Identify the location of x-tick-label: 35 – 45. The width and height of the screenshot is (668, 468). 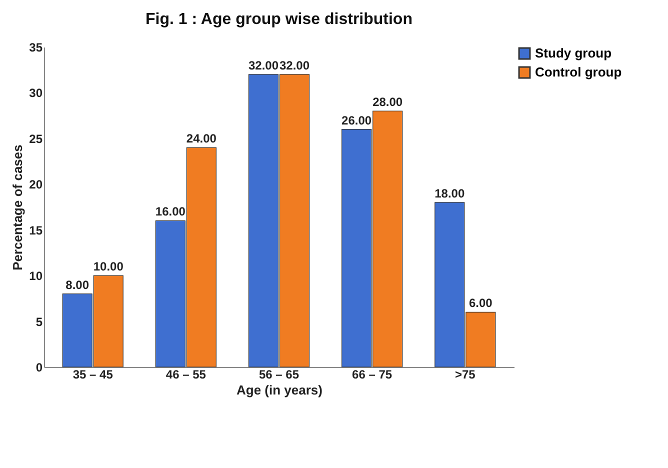
(93, 375).